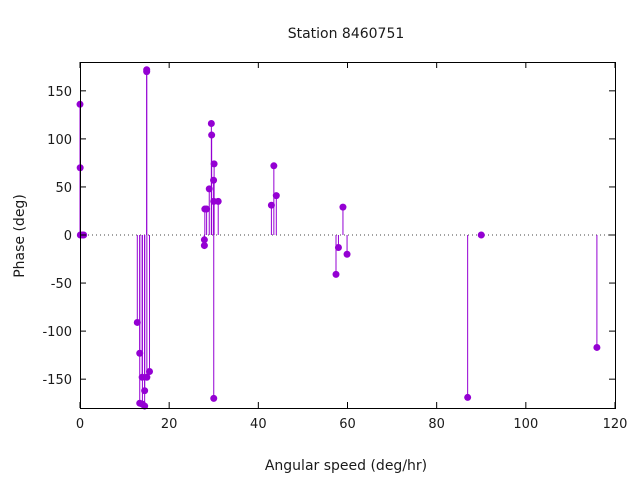 The height and width of the screenshot is (480, 640). I want to click on y-tick-label: -100, so click(57, 332).